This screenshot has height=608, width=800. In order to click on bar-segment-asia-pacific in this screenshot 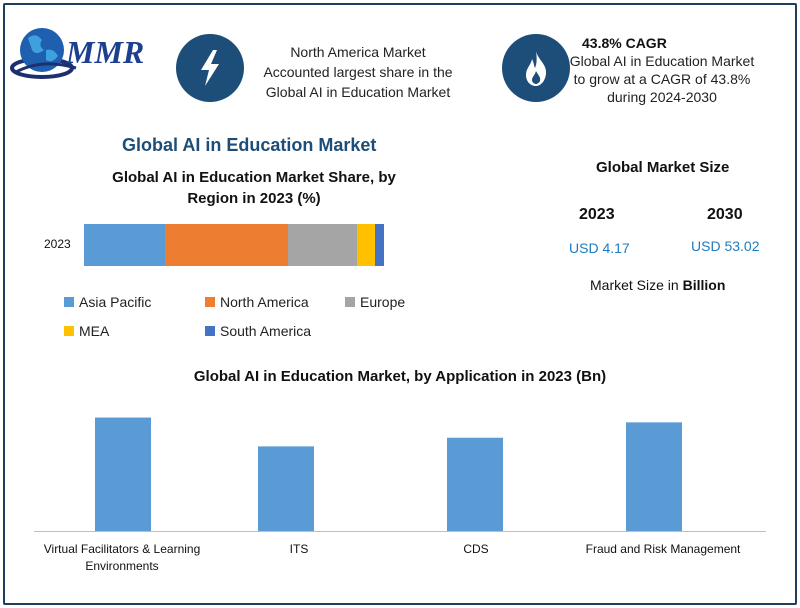, I will do `click(124, 245)`.